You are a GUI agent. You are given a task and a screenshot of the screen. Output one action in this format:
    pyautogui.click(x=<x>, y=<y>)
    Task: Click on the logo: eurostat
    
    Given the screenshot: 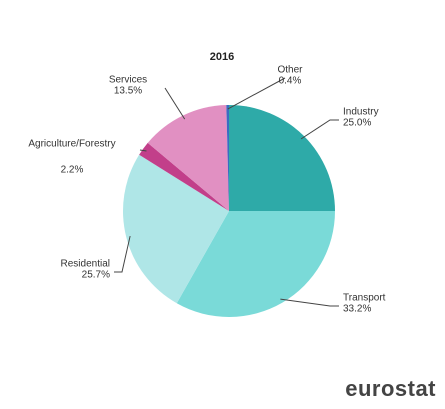 What is the action you would take?
    pyautogui.click(x=390, y=388)
    